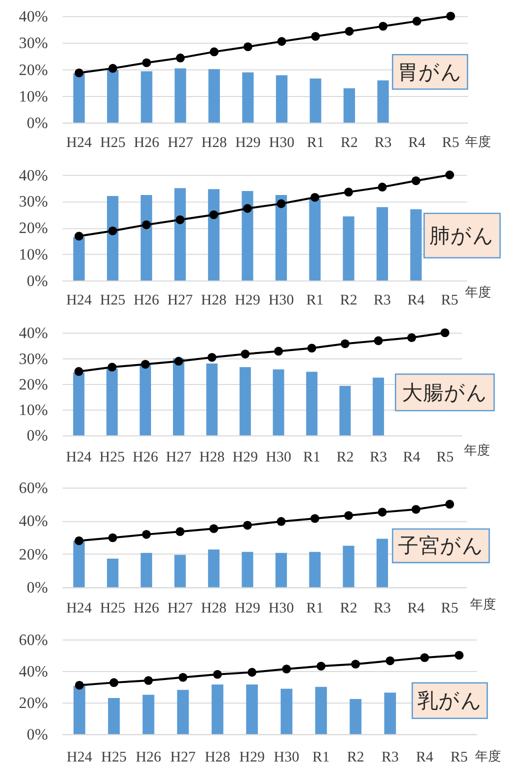  What do you see at coordinates (462, 236) in the screenshot?
I see `text: 肺がん` at bounding box center [462, 236].